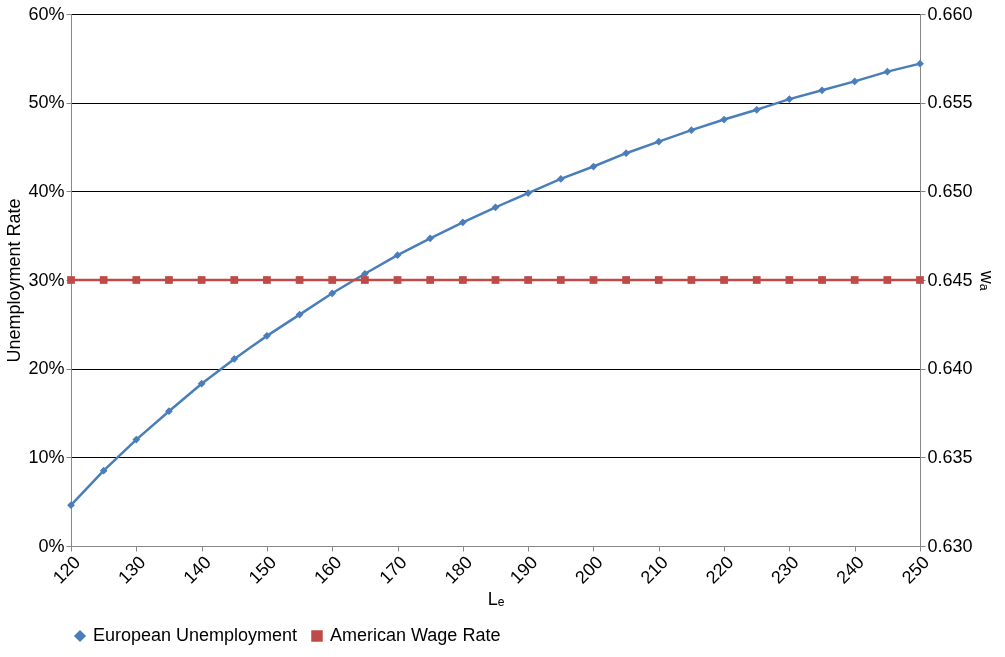 The image size is (1005, 657). I want to click on x-tick-label: 190, so click(523, 570).